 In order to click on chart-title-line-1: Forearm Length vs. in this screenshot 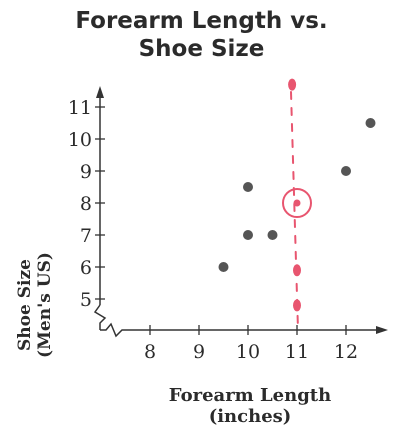, I will do `click(201, 21)`.